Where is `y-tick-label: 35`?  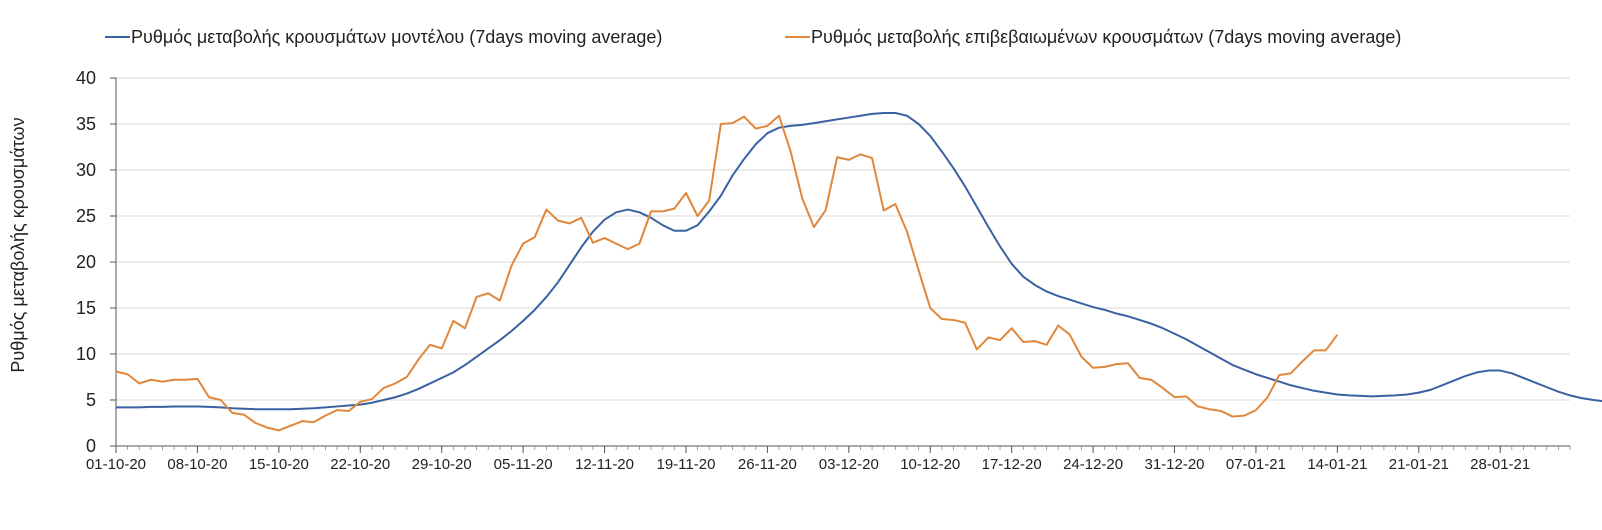 y-tick-label: 35 is located at coordinates (86, 124).